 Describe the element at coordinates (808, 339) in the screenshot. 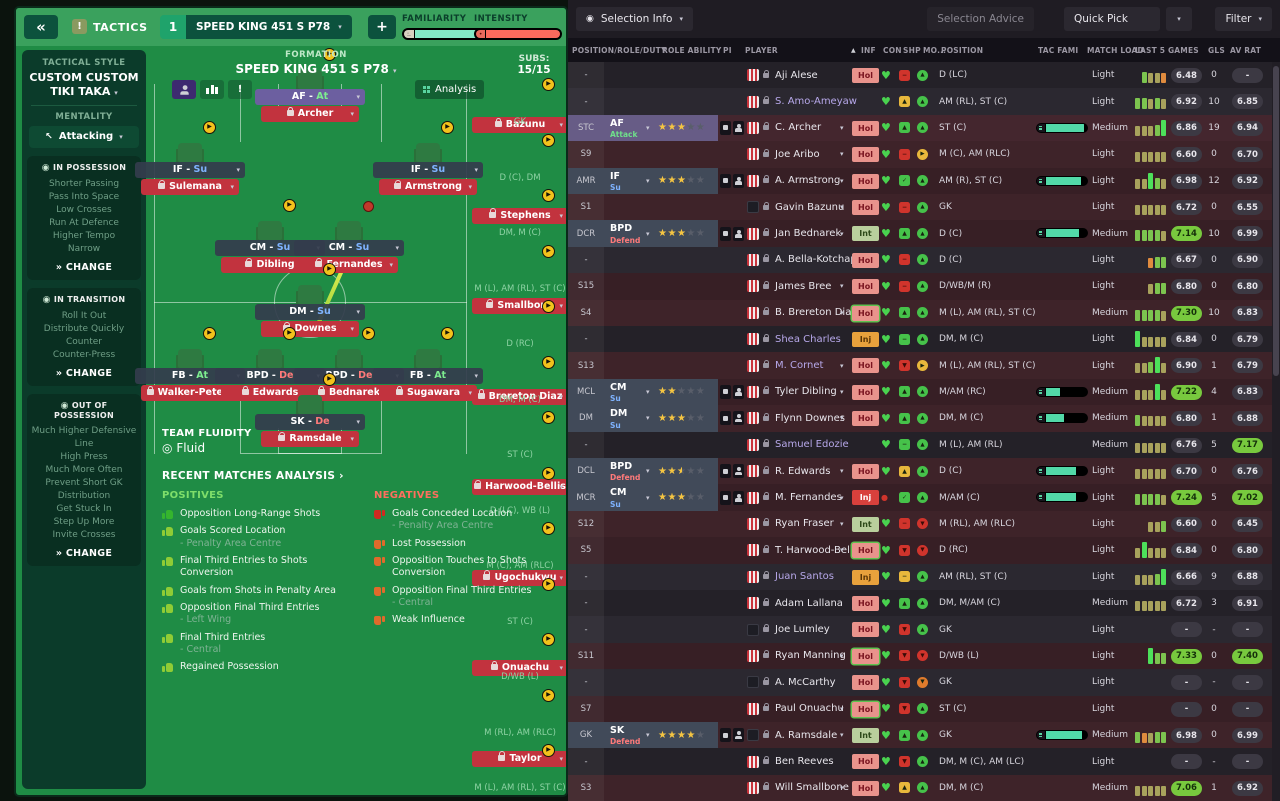

I see `player-name: Shea Charles` at that location.